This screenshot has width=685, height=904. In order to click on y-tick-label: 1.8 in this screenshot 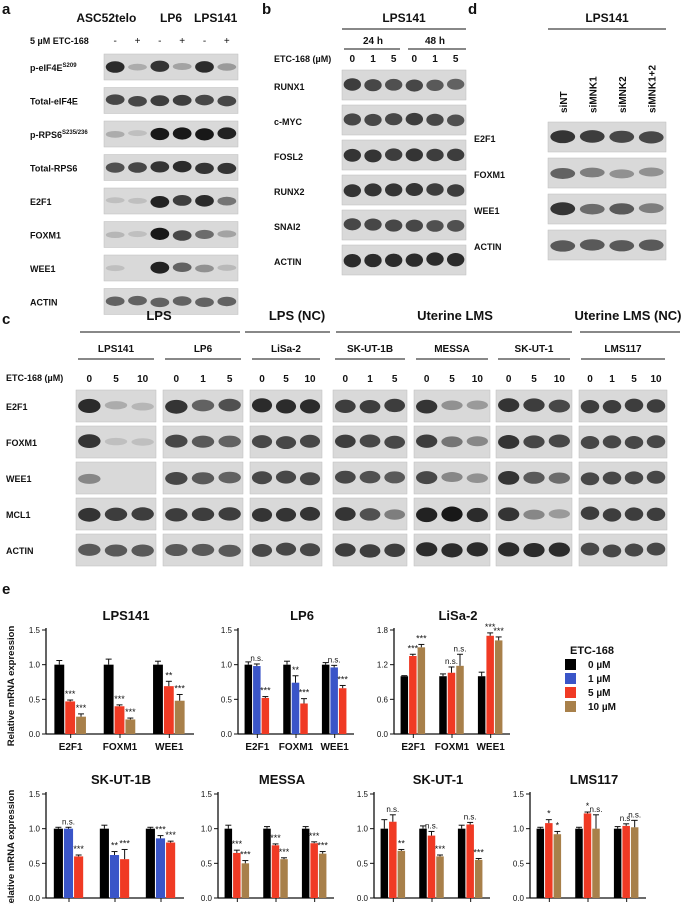, I will do `click(383, 630)`.